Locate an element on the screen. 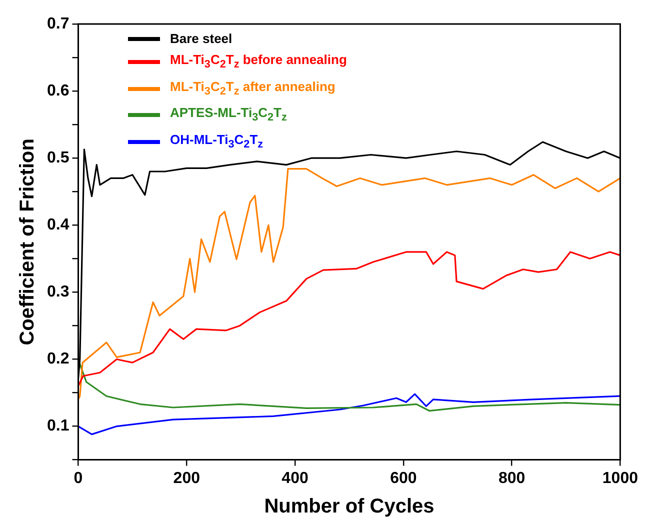 The image size is (649, 531). y-tick-label: 0.5 is located at coordinates (58, 158).